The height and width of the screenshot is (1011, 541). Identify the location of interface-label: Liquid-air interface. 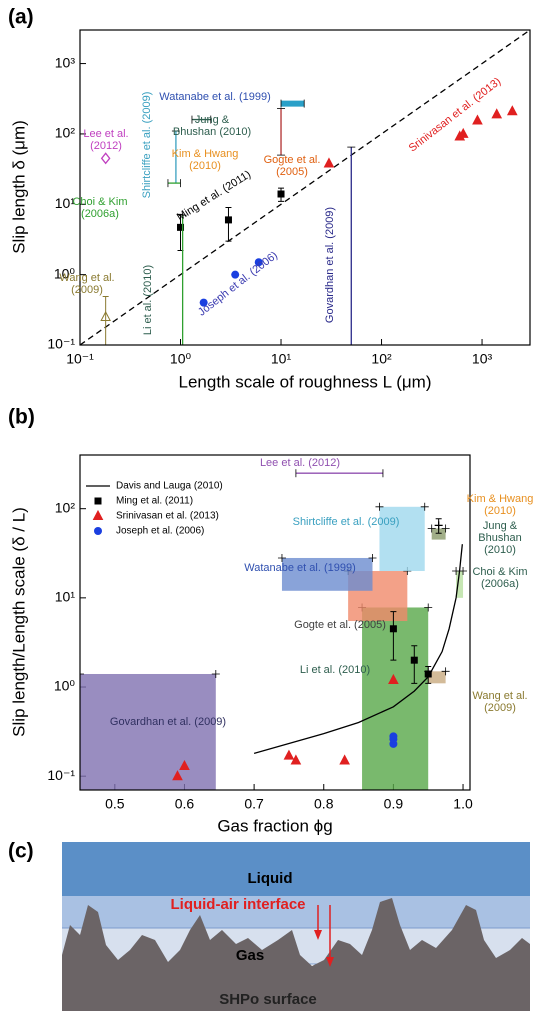
(237, 904).